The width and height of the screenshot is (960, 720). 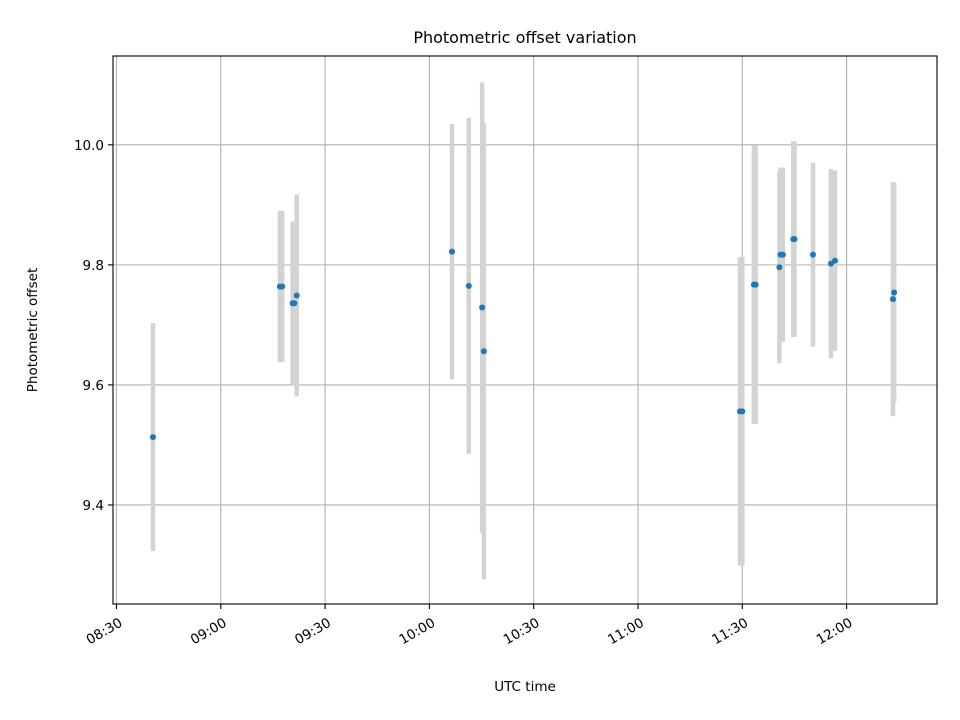 What do you see at coordinates (417, 631) in the screenshot?
I see `x-tick-label: 10:00` at bounding box center [417, 631].